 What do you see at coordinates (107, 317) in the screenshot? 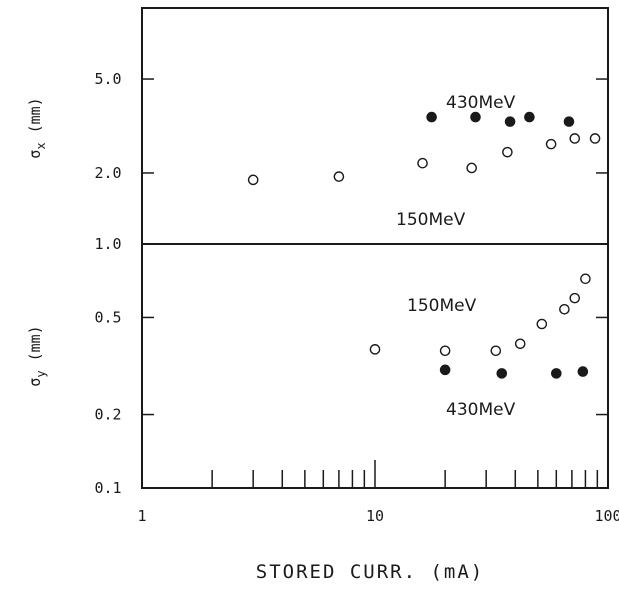
I see `y-tick-label: 0.5` at bounding box center [107, 317].